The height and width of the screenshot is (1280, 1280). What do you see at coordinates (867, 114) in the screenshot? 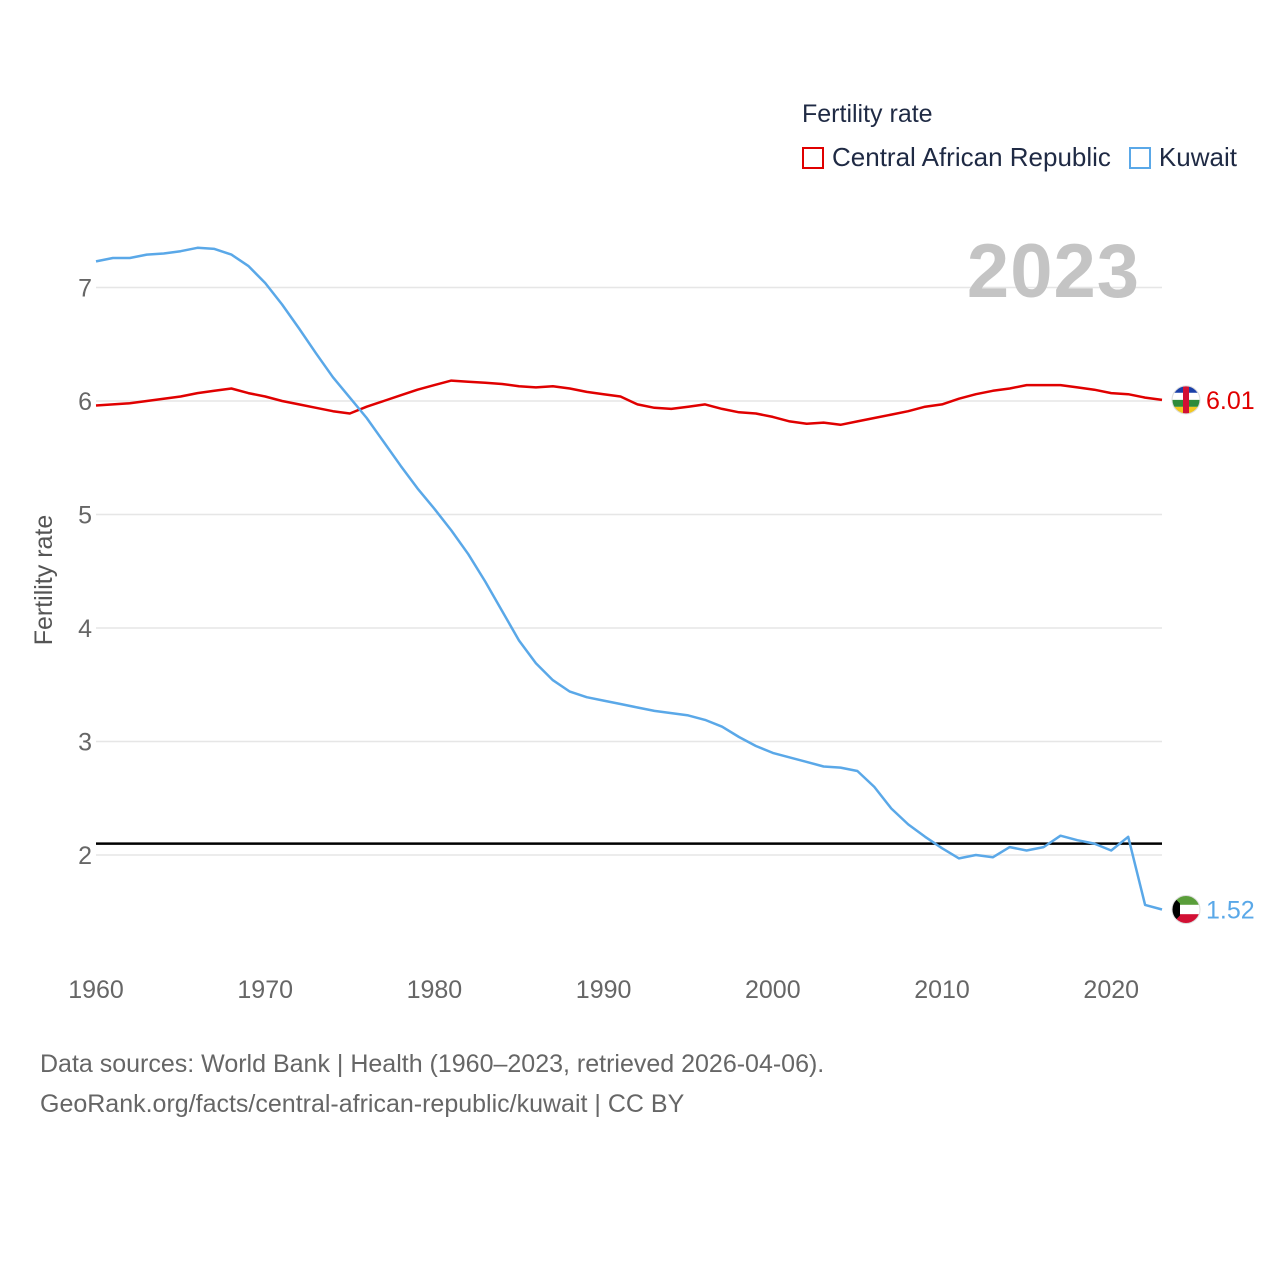
I see `legend-title: Fertility rate` at bounding box center [867, 114].